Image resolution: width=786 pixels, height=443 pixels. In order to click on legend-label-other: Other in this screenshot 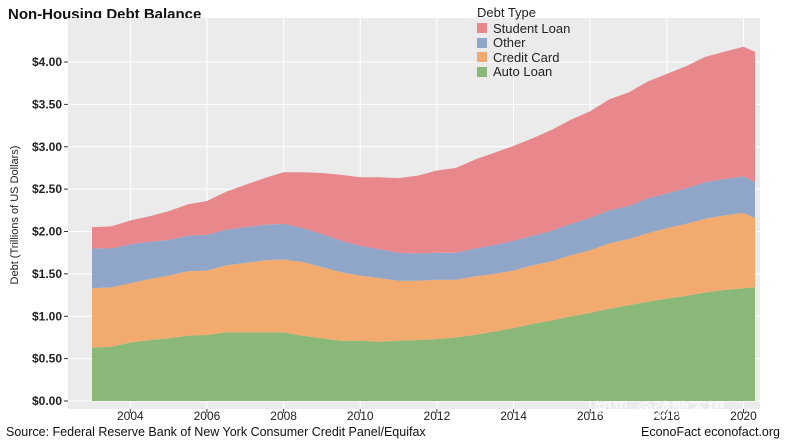, I will do `click(509, 43)`.